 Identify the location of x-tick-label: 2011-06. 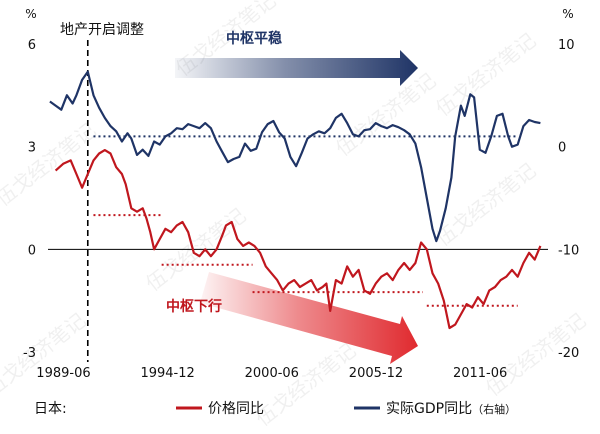
(480, 373).